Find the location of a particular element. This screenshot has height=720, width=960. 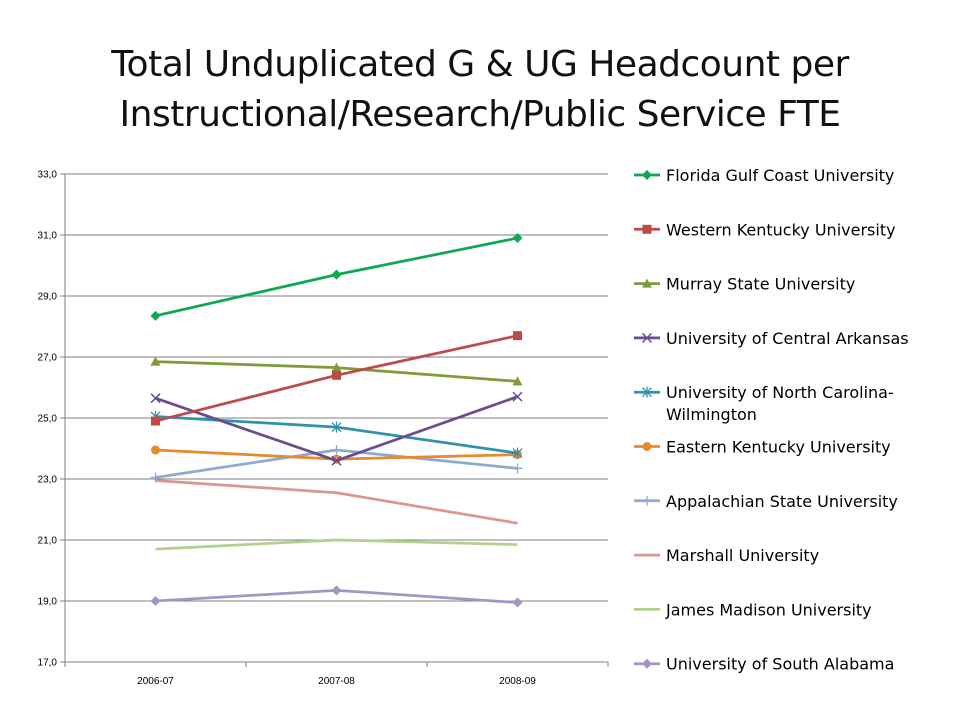

legend-item: Murray State University is located at coordinates (744, 284).